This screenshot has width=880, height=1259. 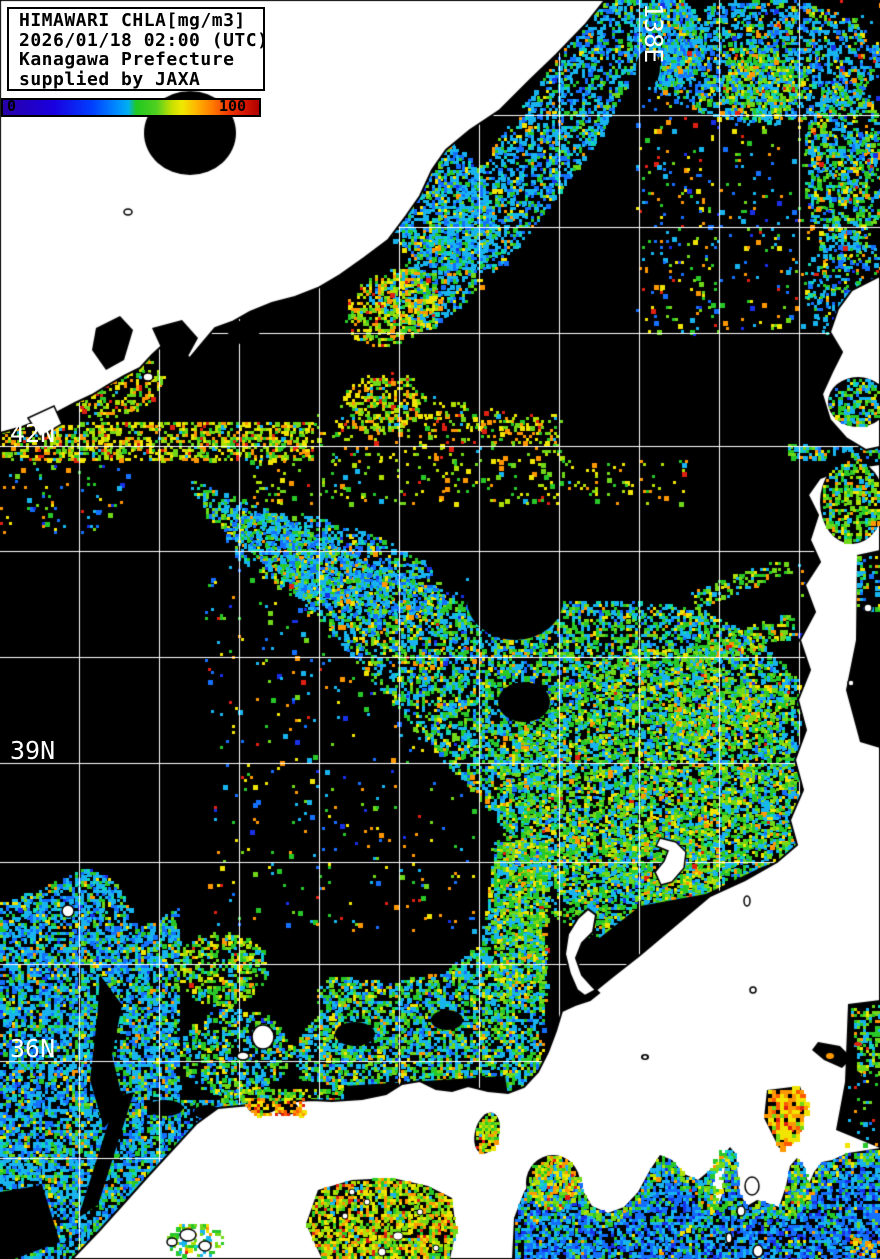 What do you see at coordinates (233, 106) in the screenshot?
I see `colorbar-max-label: 100` at bounding box center [233, 106].